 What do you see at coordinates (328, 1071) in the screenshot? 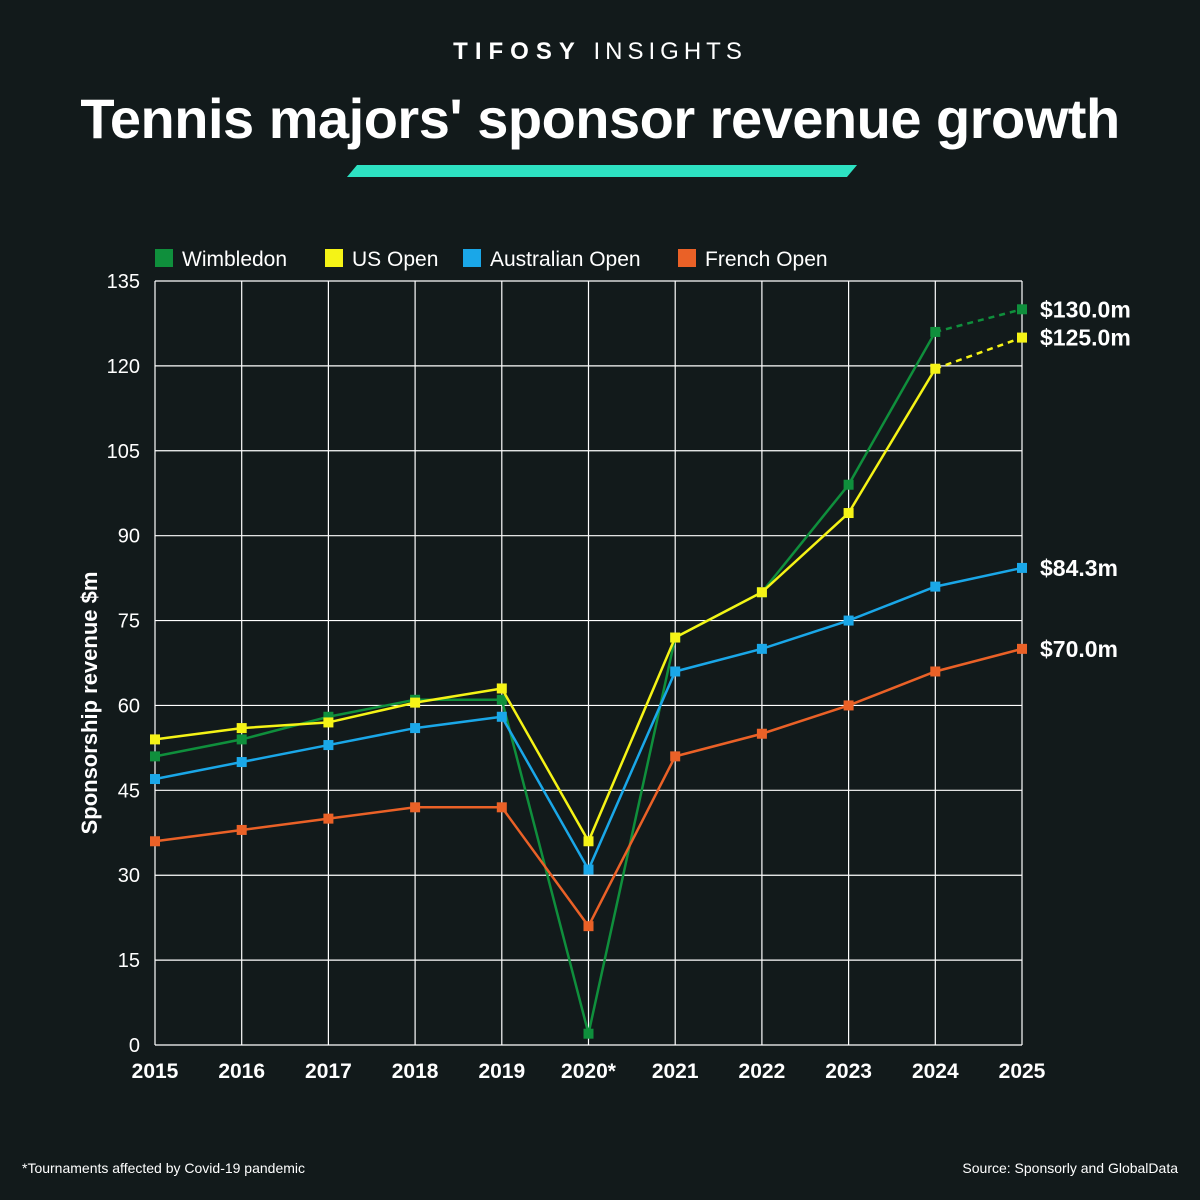
I see `x-tick-label: 2017` at bounding box center [328, 1071].